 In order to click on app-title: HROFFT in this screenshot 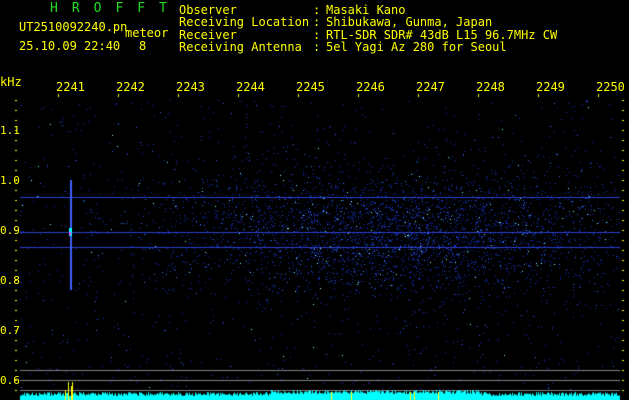, I will do `click(115, 8)`.